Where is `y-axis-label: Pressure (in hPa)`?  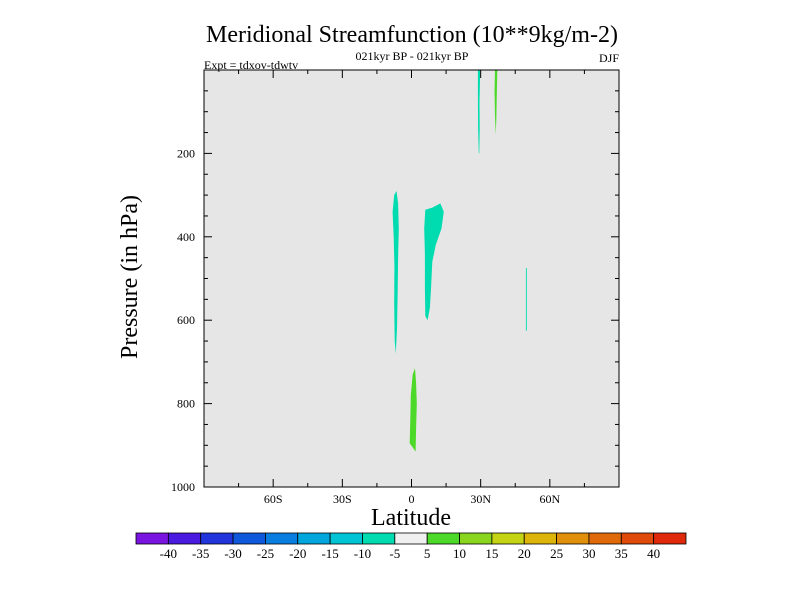 y-axis-label: Pressure (in hPa) is located at coordinates (130, 277).